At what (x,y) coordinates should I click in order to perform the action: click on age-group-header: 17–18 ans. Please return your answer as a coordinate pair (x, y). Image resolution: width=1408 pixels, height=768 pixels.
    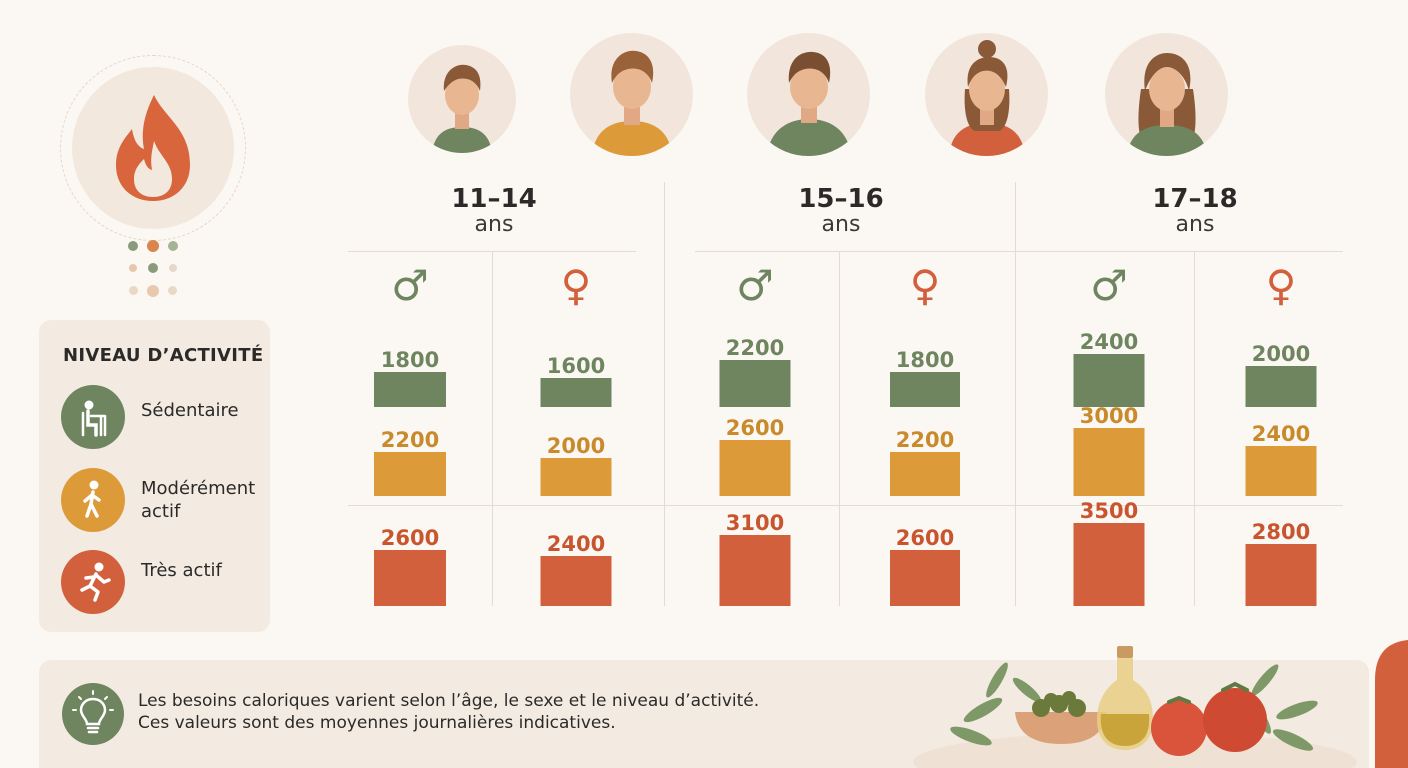
    Looking at the image, I should click on (1195, 212).